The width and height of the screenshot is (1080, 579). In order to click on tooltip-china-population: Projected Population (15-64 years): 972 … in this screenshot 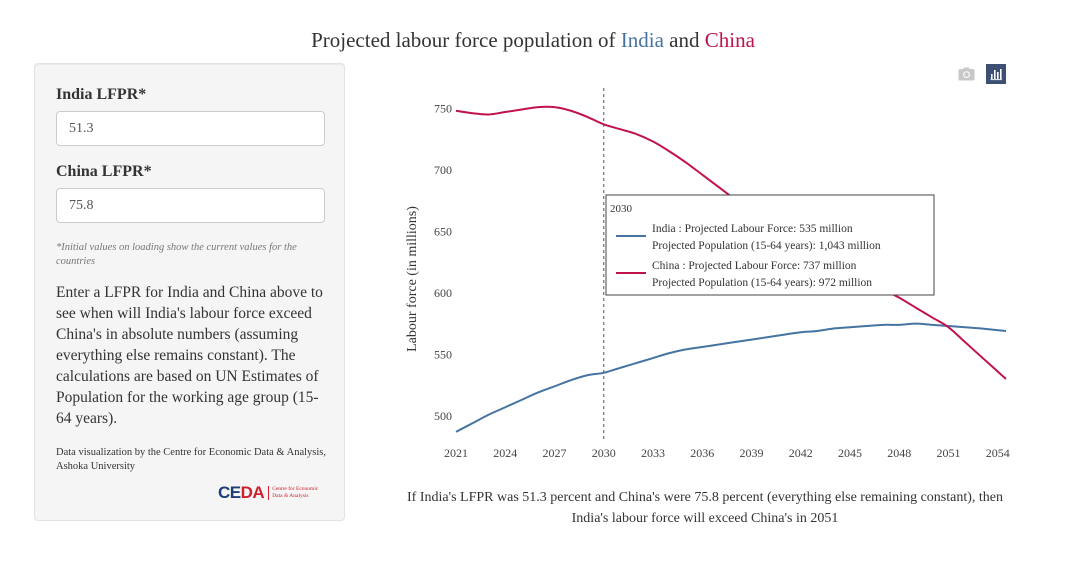, I will do `click(762, 283)`.